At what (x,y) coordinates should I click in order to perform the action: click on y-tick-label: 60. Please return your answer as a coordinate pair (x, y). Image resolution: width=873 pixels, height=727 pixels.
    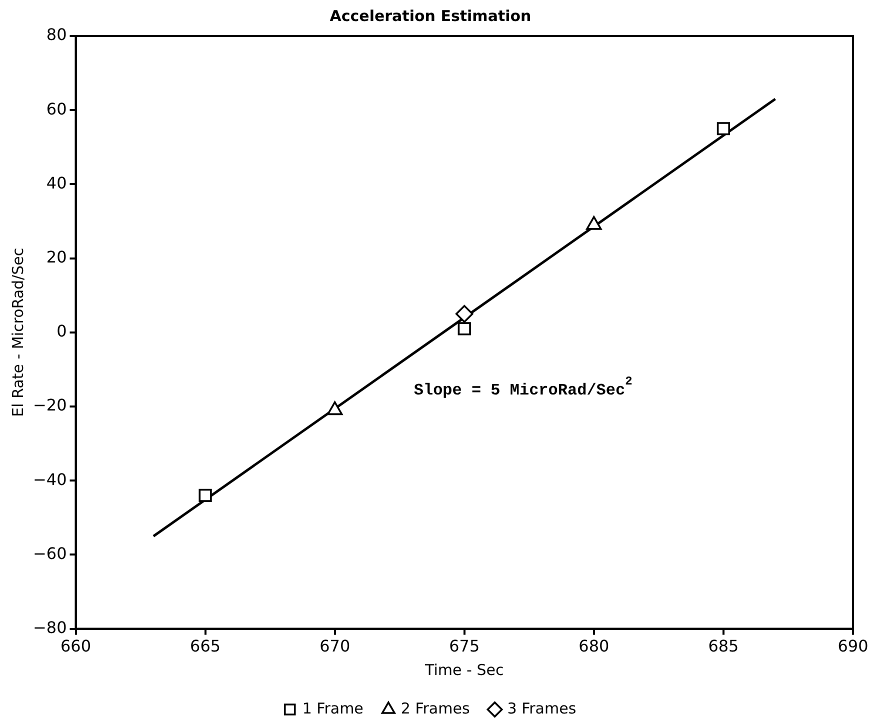
    Looking at the image, I should click on (56, 108).